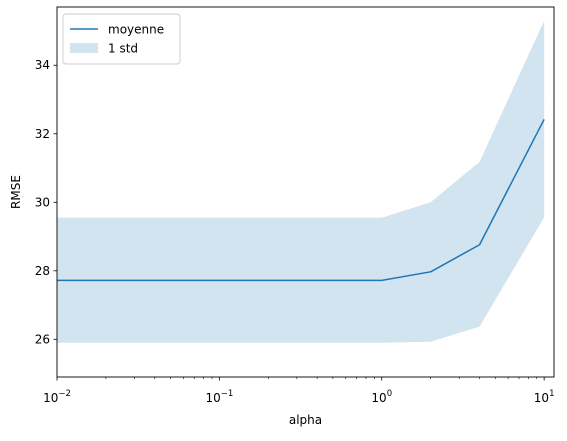 The width and height of the screenshot is (567, 441). What do you see at coordinates (42, 202) in the screenshot?
I see `y-tick-label: 30` at bounding box center [42, 202].